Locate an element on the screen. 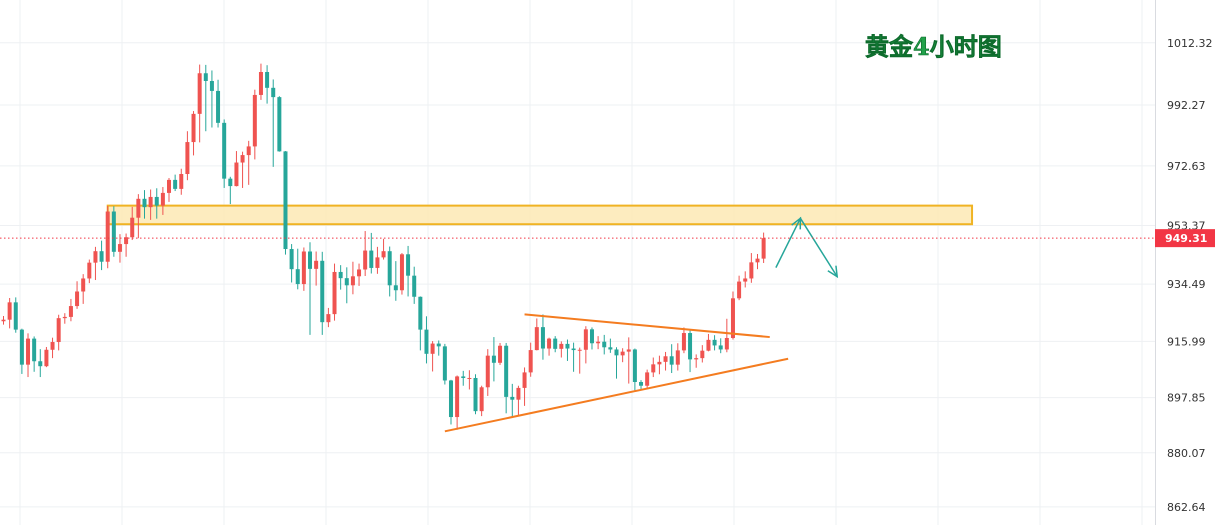 This screenshot has width=1215, height=525. triangle-lower-line is located at coordinates (616, 395).